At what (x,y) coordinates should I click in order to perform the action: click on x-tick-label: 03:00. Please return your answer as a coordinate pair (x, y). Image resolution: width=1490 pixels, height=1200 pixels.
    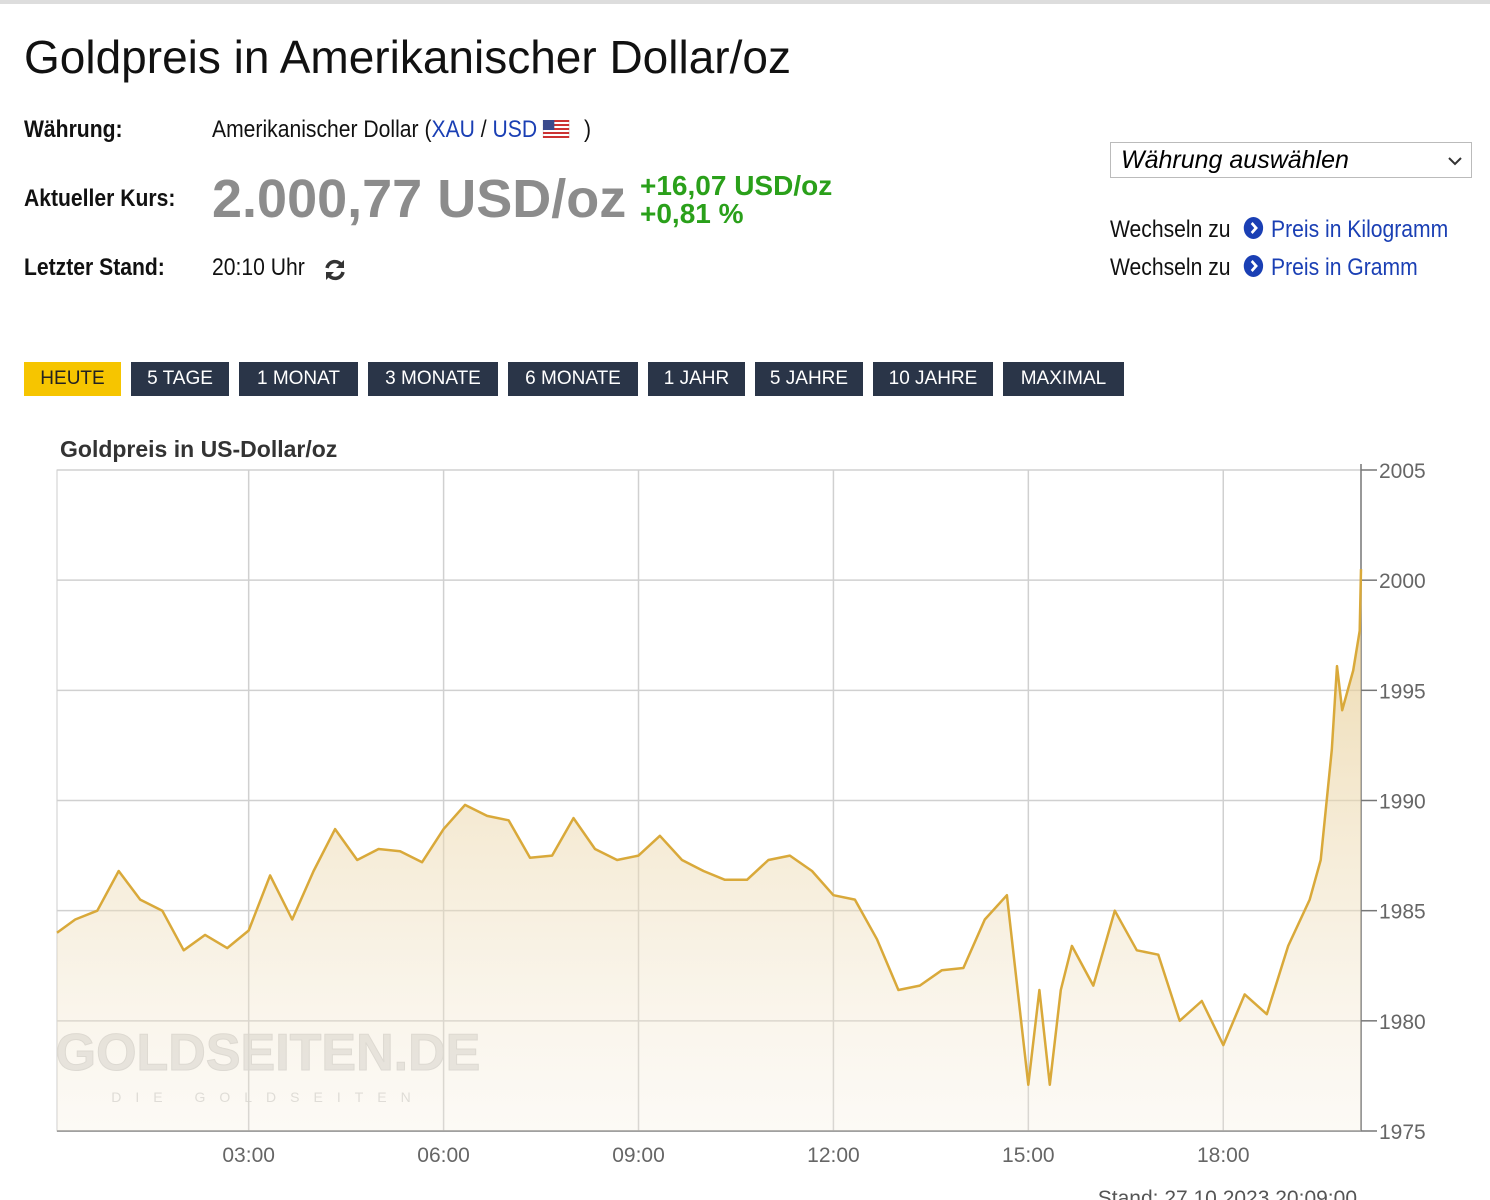
    Looking at the image, I should click on (248, 1155).